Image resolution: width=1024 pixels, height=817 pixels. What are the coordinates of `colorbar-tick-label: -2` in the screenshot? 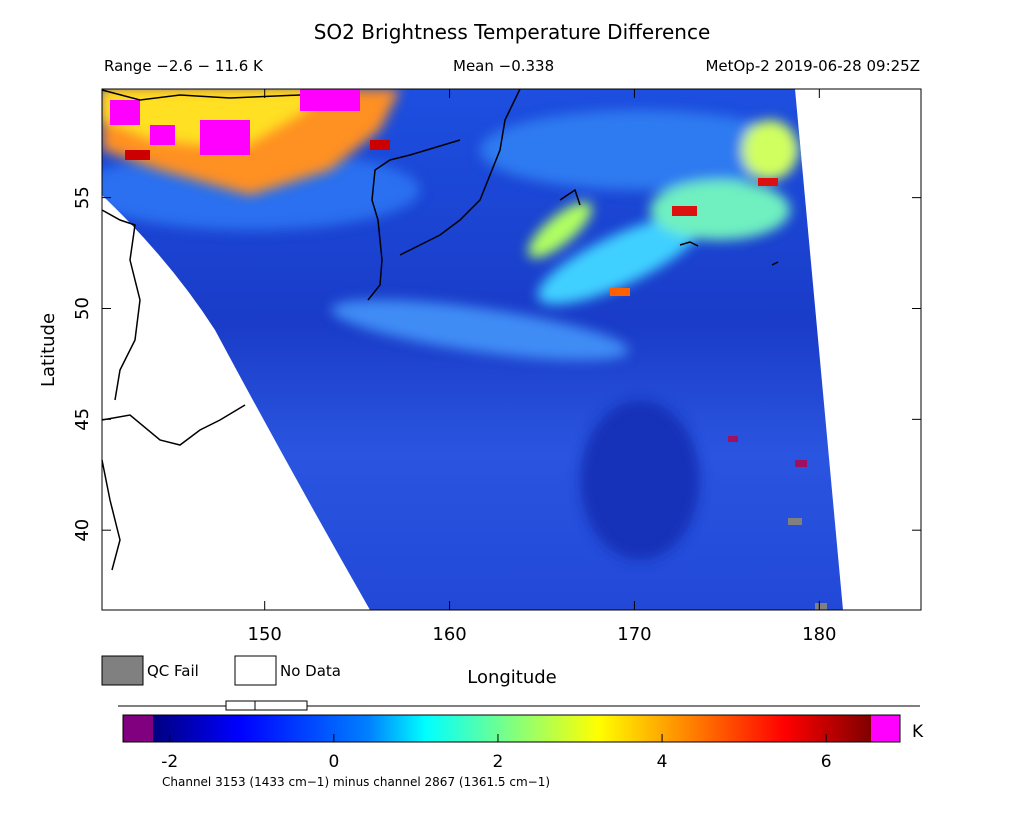 It's located at (169, 762).